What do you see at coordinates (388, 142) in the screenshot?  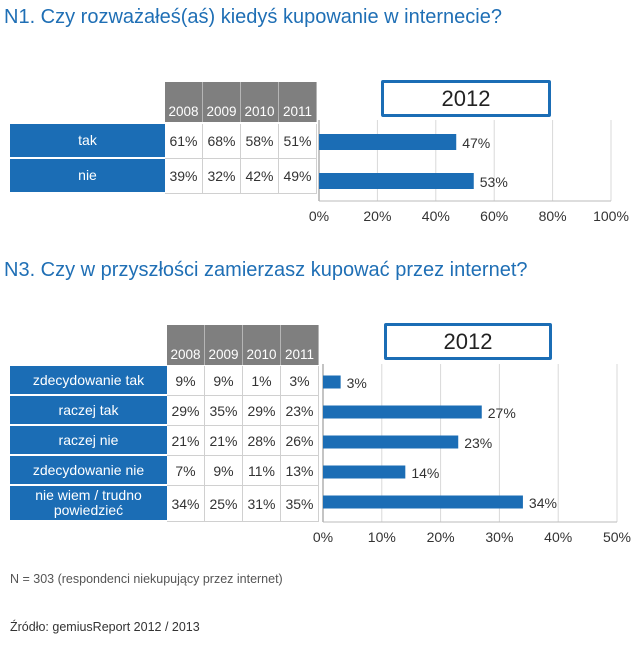 I see `bar-tak` at bounding box center [388, 142].